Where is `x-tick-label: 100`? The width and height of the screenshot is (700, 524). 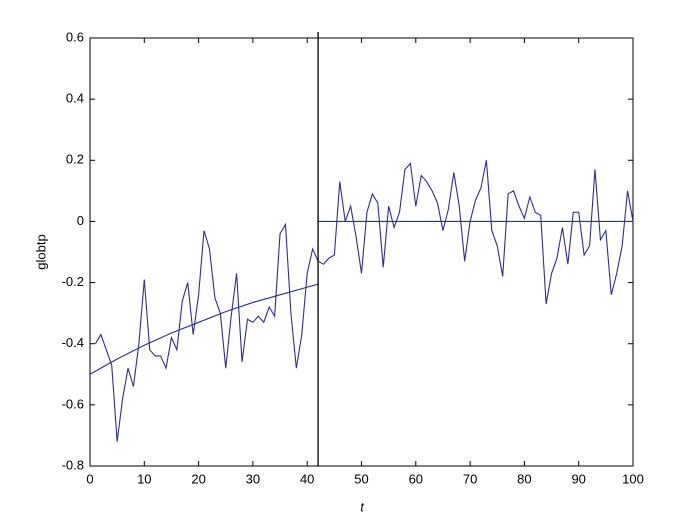
x-tick-label: 100 is located at coordinates (633, 478).